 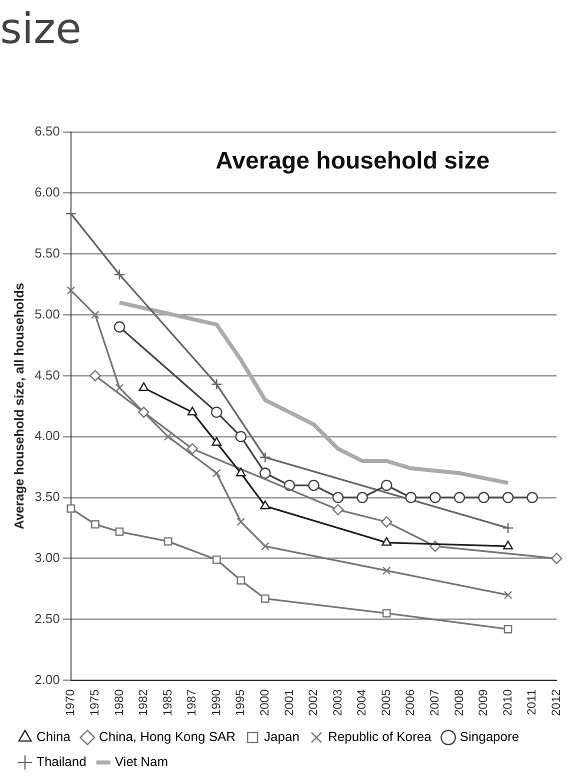 I want to click on legend-label: China, Hong Kong SAR, so click(x=167, y=736).